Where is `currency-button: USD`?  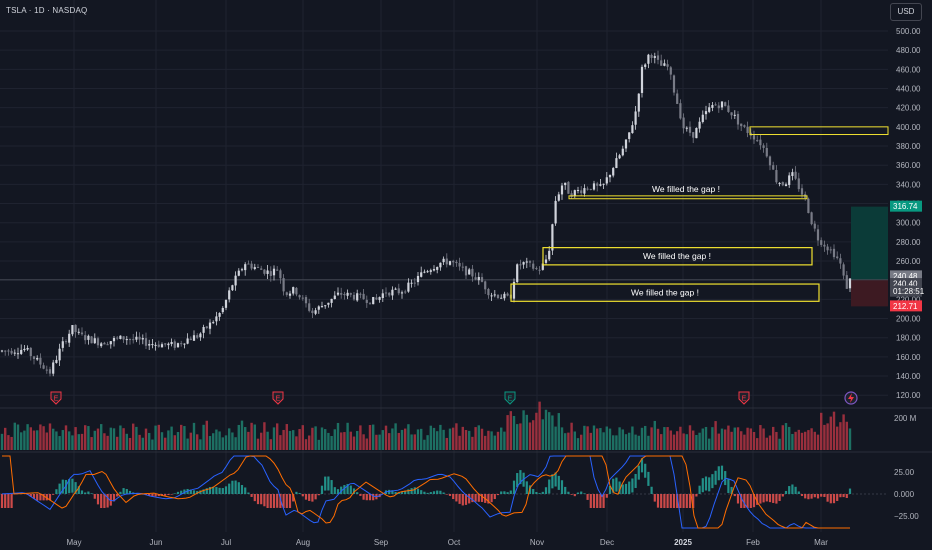
currency-button: USD is located at coordinates (906, 12).